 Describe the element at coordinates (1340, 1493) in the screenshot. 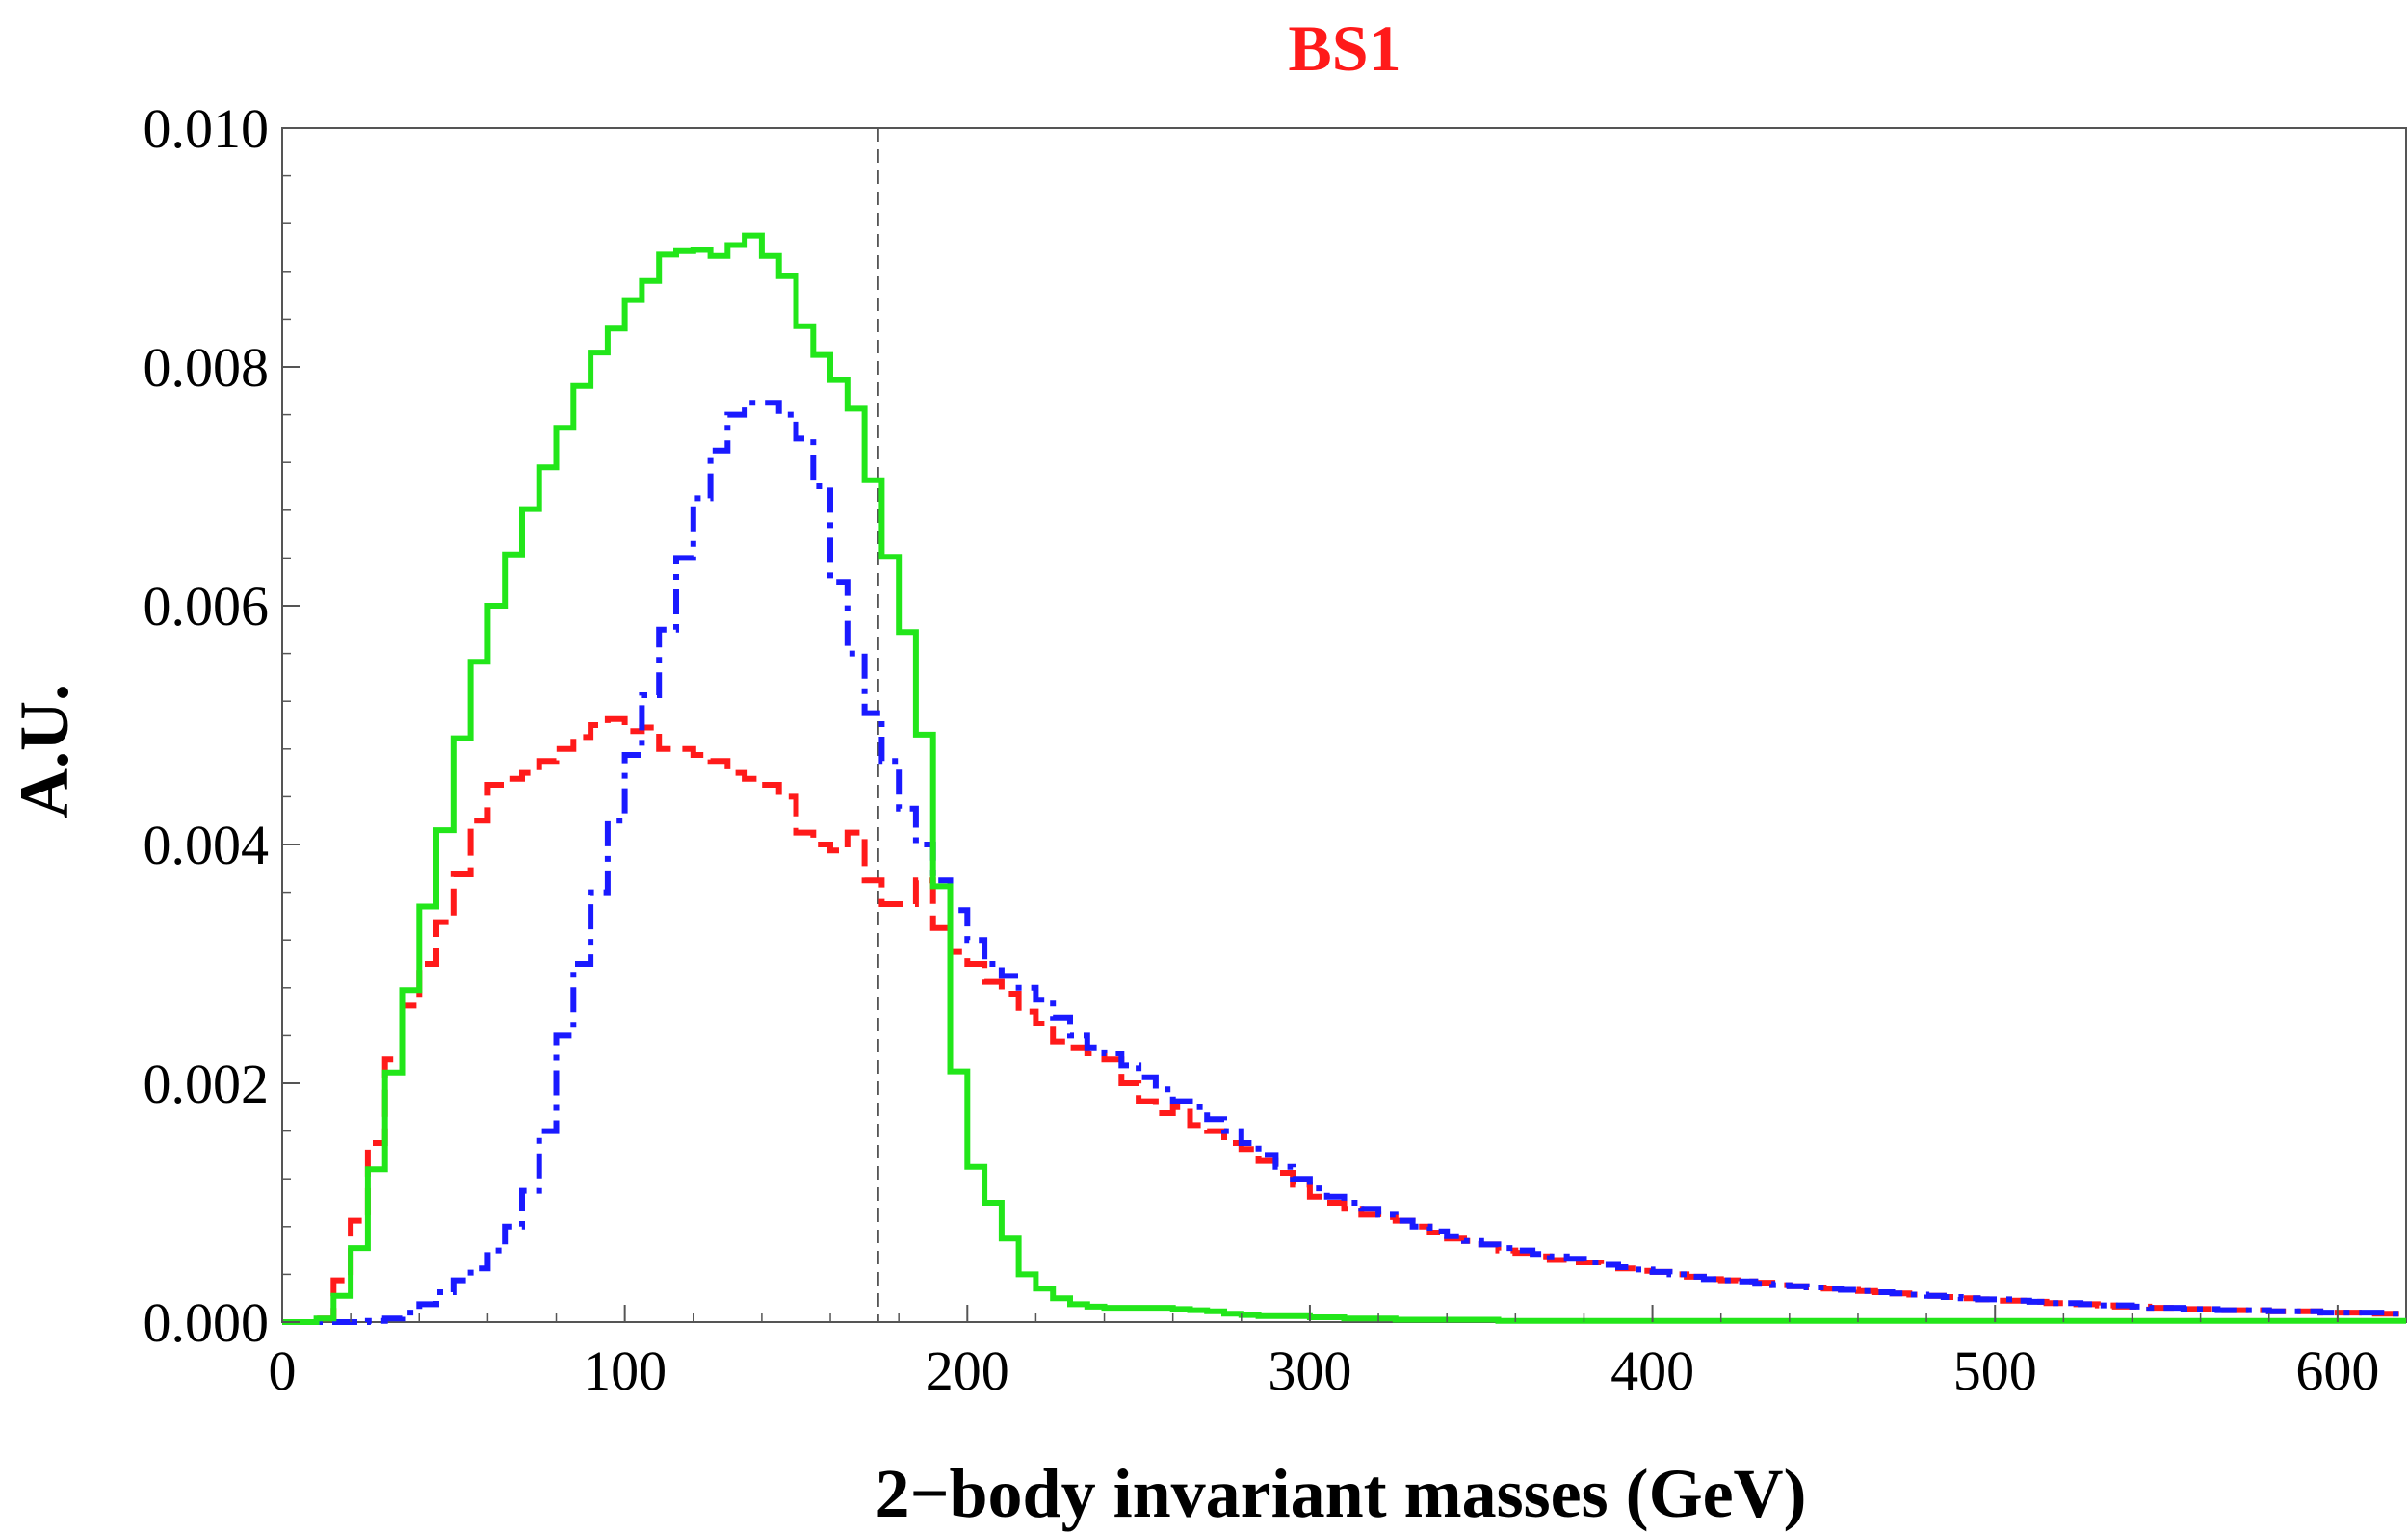

I see `x-axis-title: 2−body invariant masses (GeV)` at that location.